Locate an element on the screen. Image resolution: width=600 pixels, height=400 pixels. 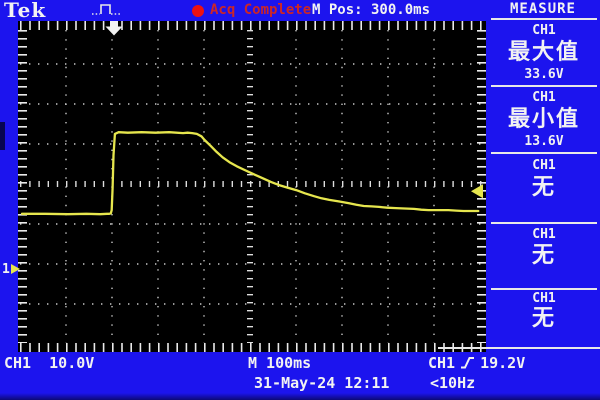
pulse-waveform-icon is located at coordinates (106, 9).